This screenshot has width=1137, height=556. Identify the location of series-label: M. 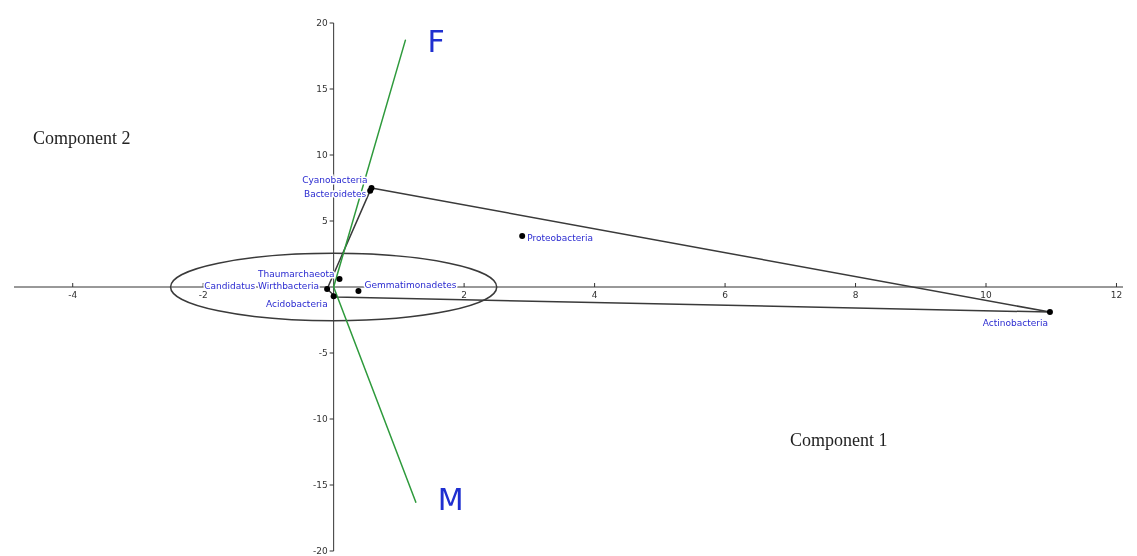
(450, 500).